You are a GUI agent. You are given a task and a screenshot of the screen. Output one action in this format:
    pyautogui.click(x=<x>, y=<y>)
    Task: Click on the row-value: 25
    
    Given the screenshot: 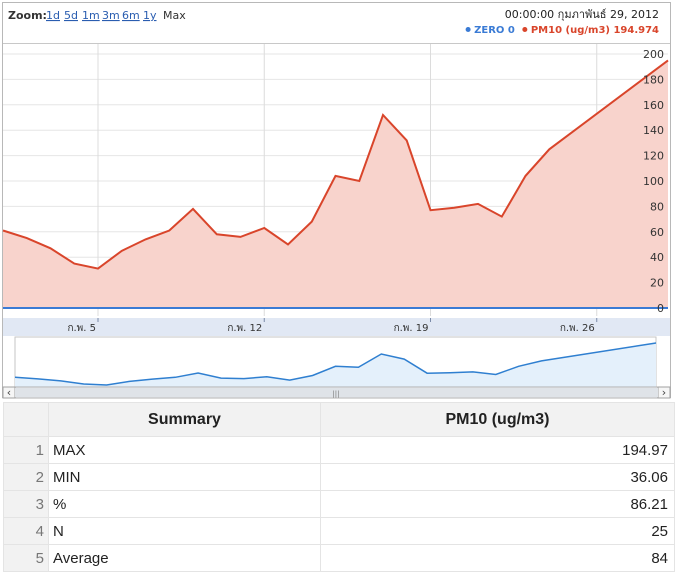 What is the action you would take?
    pyautogui.click(x=497, y=531)
    